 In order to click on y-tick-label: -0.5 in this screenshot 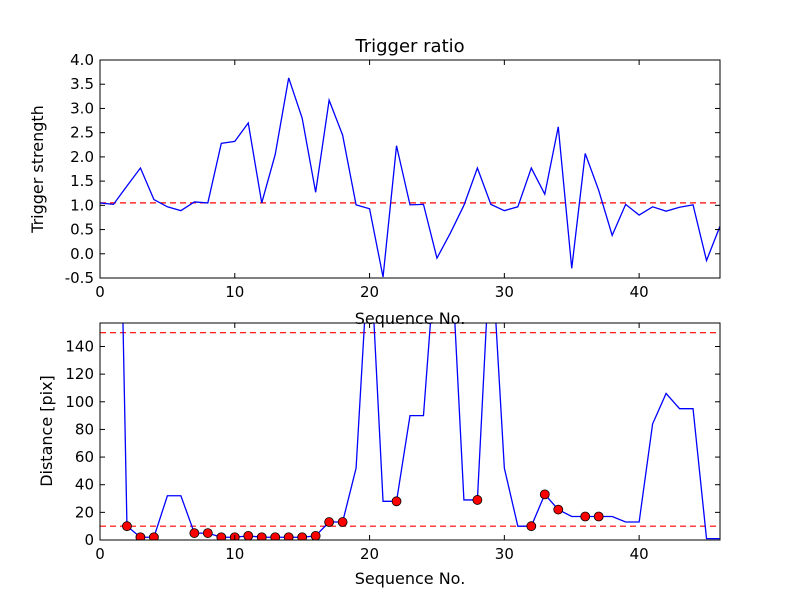, I will do `click(79, 278)`.